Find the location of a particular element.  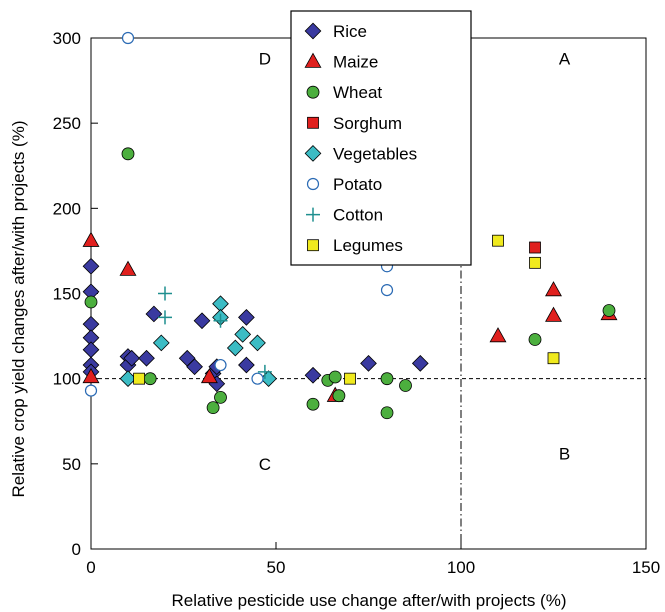

legend-marker-legumes is located at coordinates (313, 245).